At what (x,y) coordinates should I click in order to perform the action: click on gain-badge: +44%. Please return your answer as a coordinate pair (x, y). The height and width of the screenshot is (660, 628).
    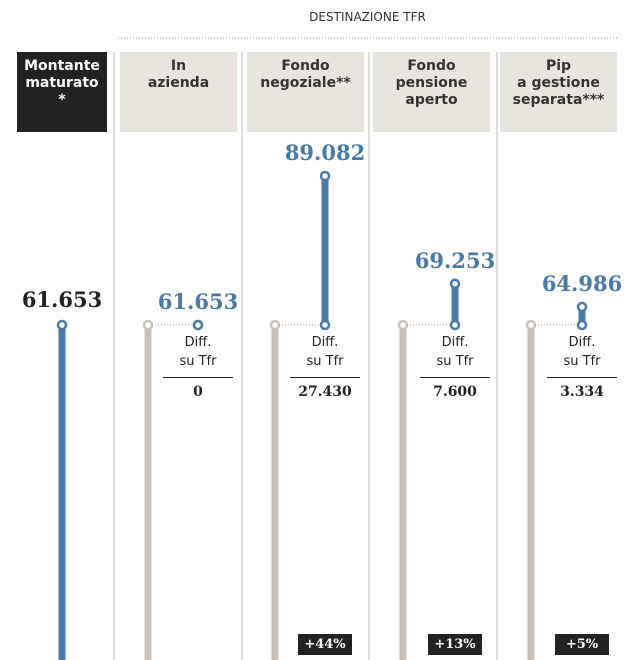
    Looking at the image, I should click on (325, 644).